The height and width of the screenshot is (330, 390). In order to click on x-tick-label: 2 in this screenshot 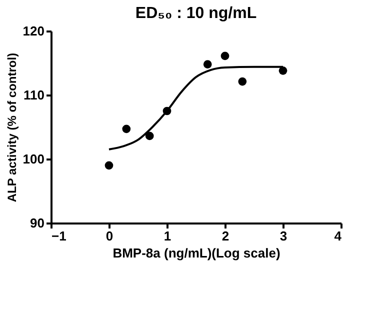, I will do `click(226, 236)`.